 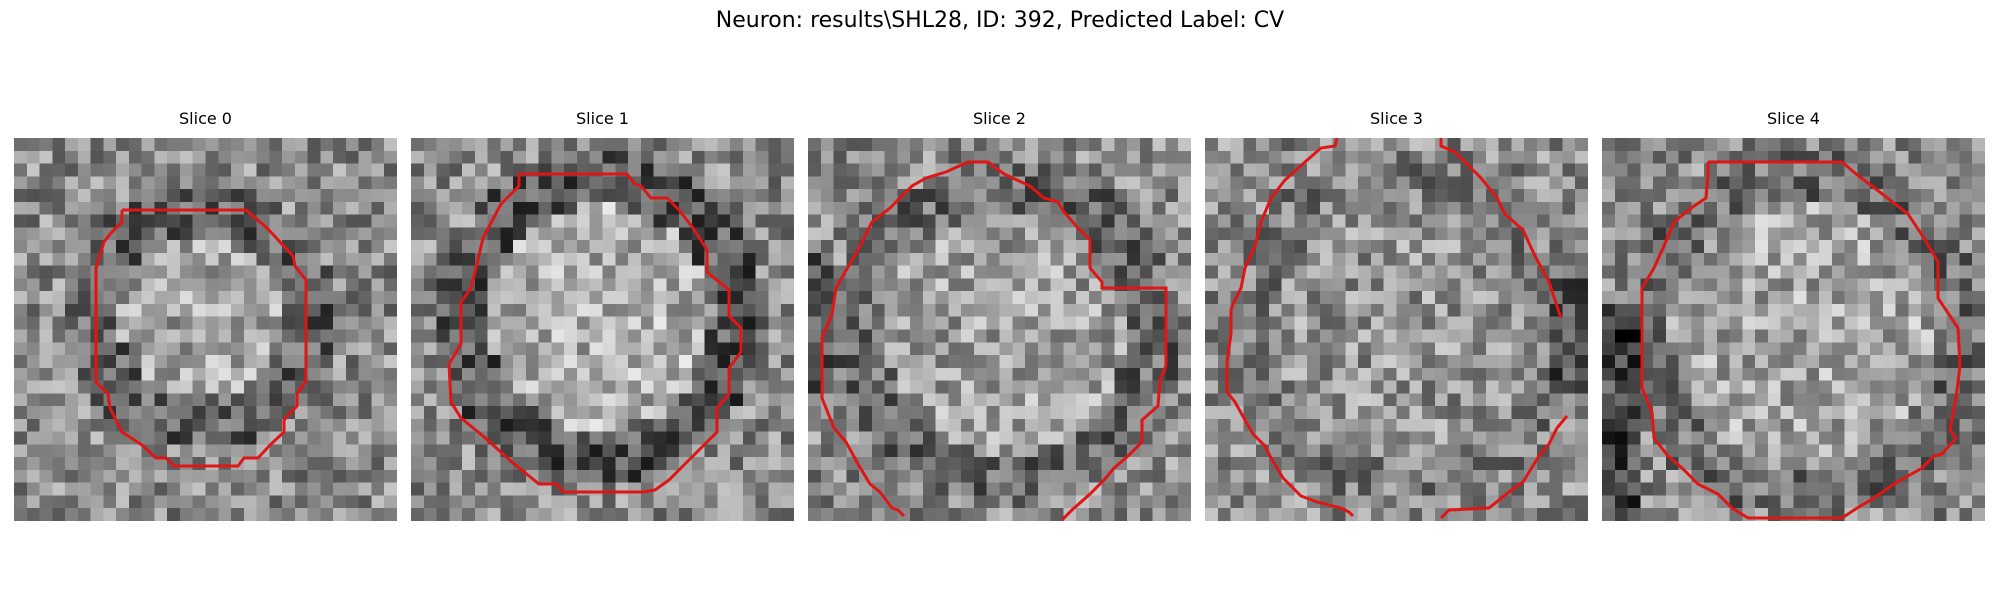 What do you see at coordinates (1801, 340) in the screenshot?
I see `slice-4-contour` at bounding box center [1801, 340].